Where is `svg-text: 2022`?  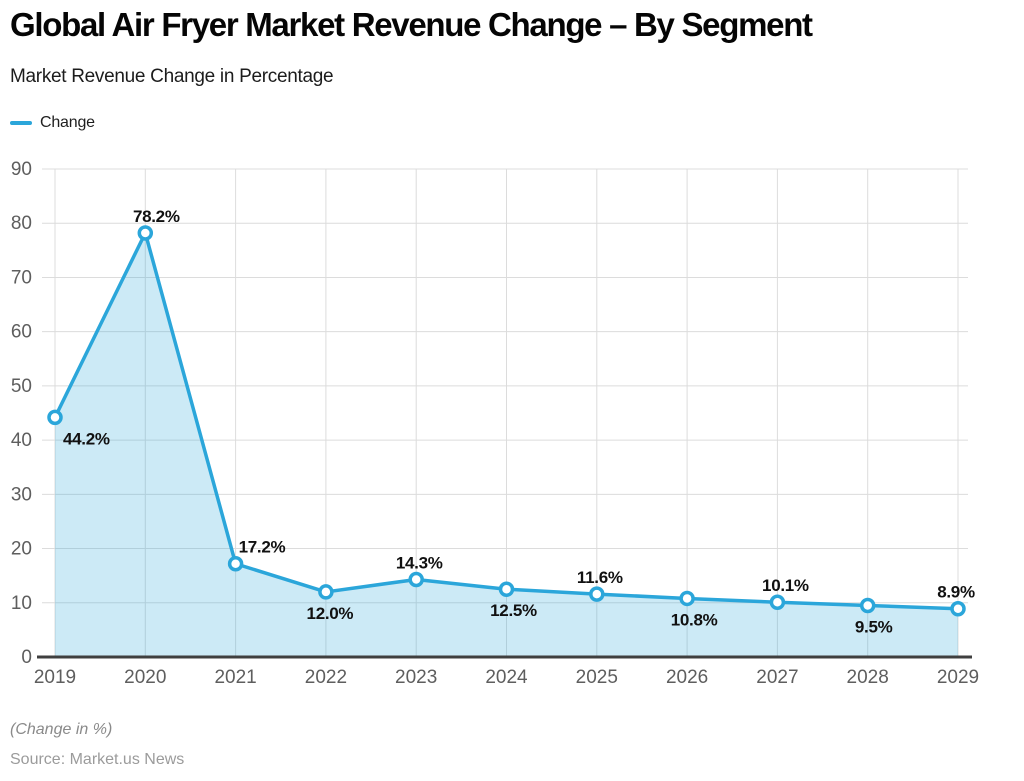
svg-text: 2022 is located at coordinates (326, 677).